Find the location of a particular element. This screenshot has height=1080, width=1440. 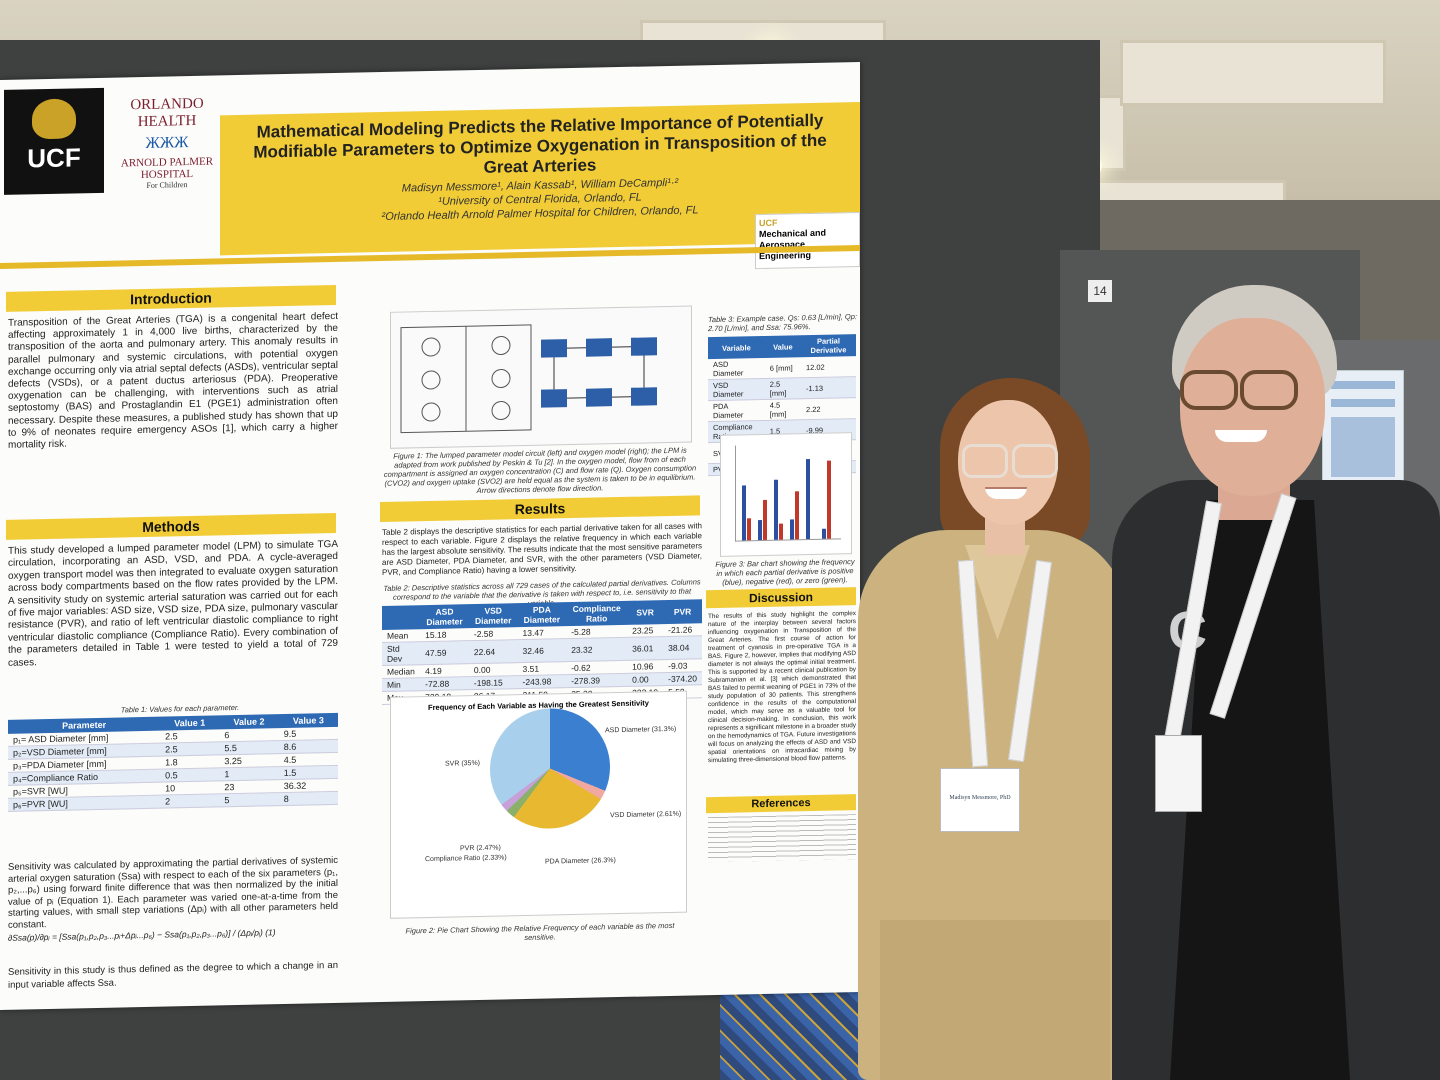

table-cell: 36.01 is located at coordinates (645, 648).